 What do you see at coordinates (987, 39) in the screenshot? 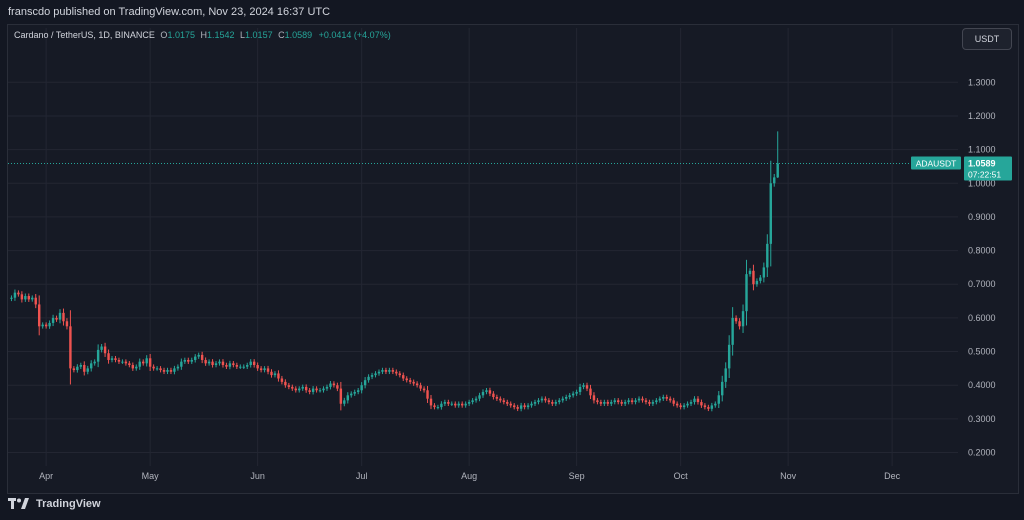
I see `currency-button: USDT` at bounding box center [987, 39].